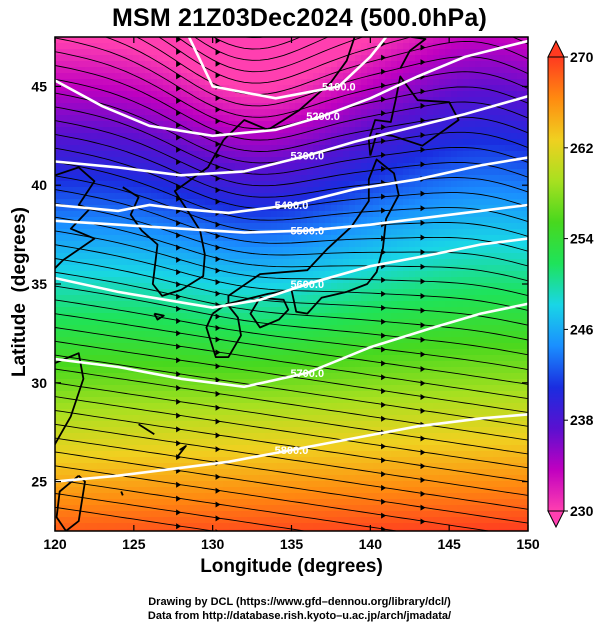 The width and height of the screenshot is (599, 625). Describe the element at coordinates (213, 544) in the screenshot. I see `x-tick-label: 130` at that location.